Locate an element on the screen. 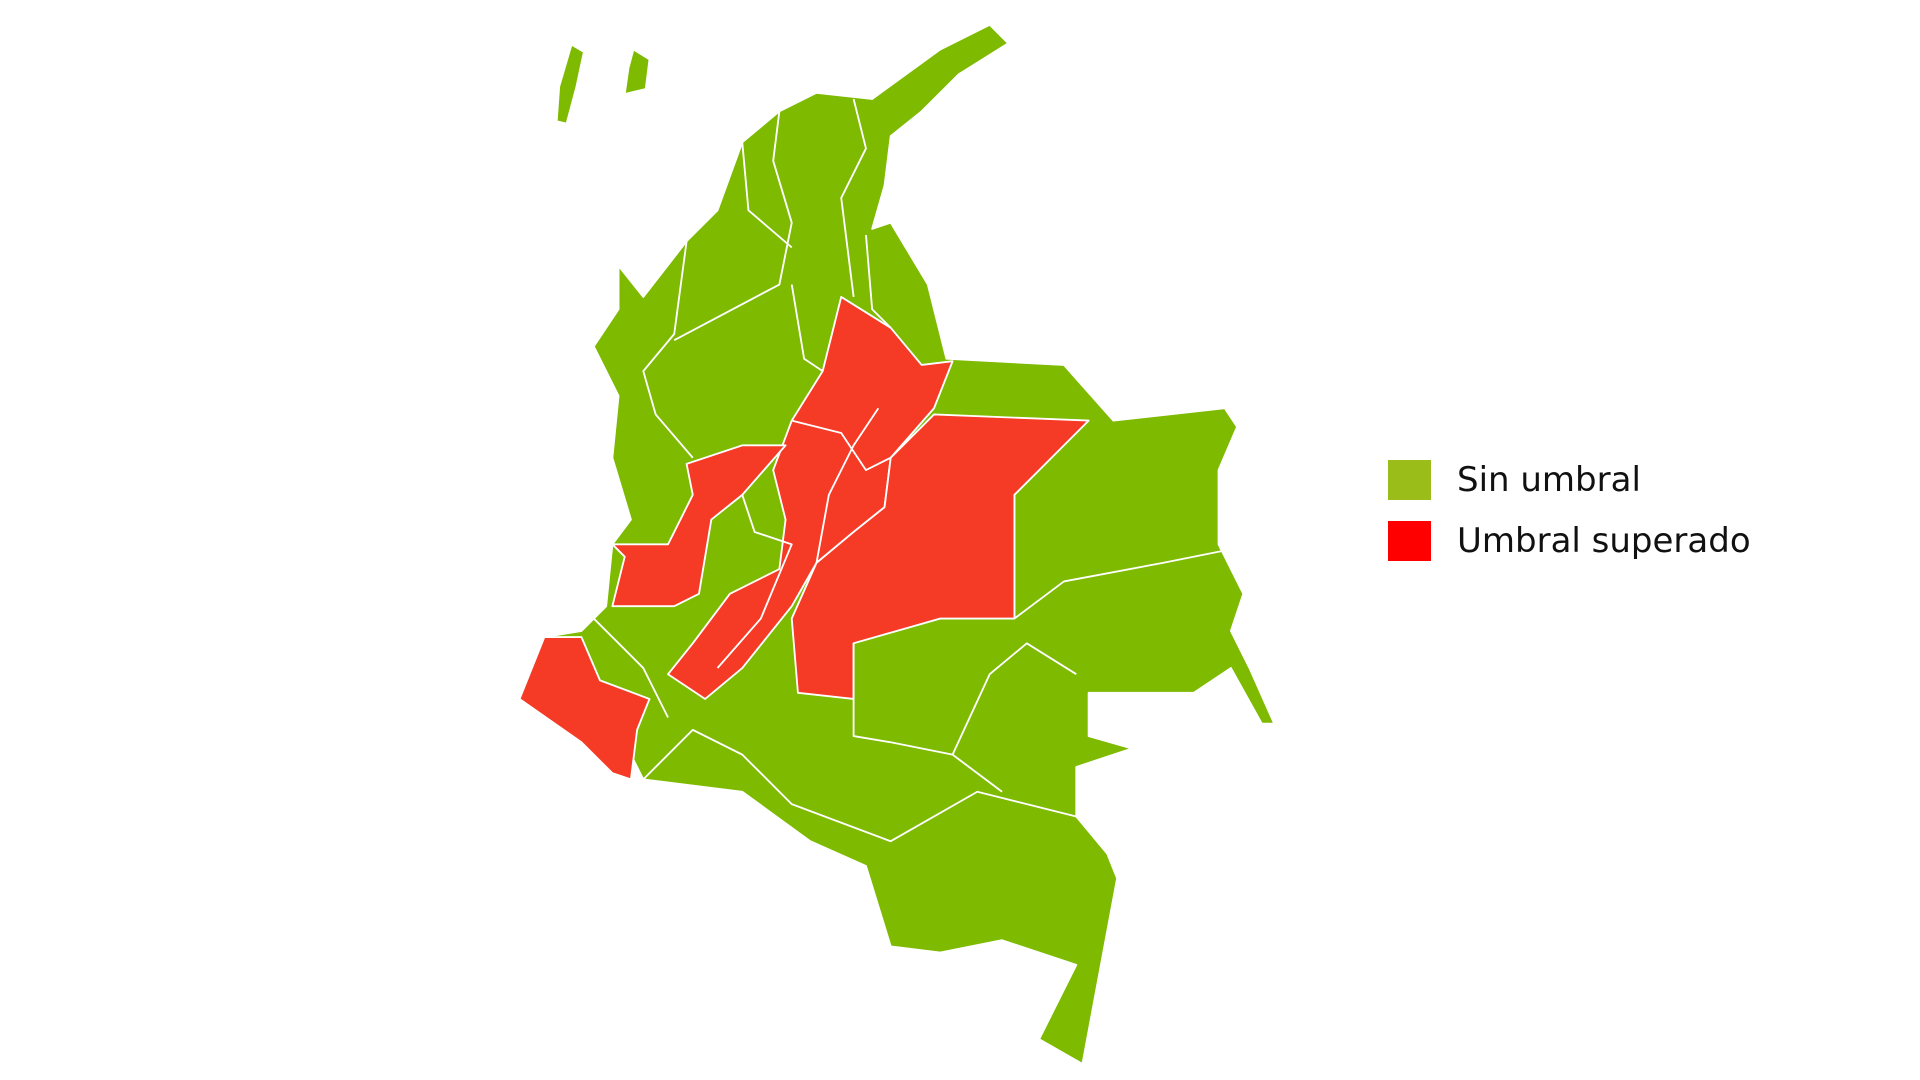  legend-item-sin-umbral: Sin umbral is located at coordinates (1569, 480).